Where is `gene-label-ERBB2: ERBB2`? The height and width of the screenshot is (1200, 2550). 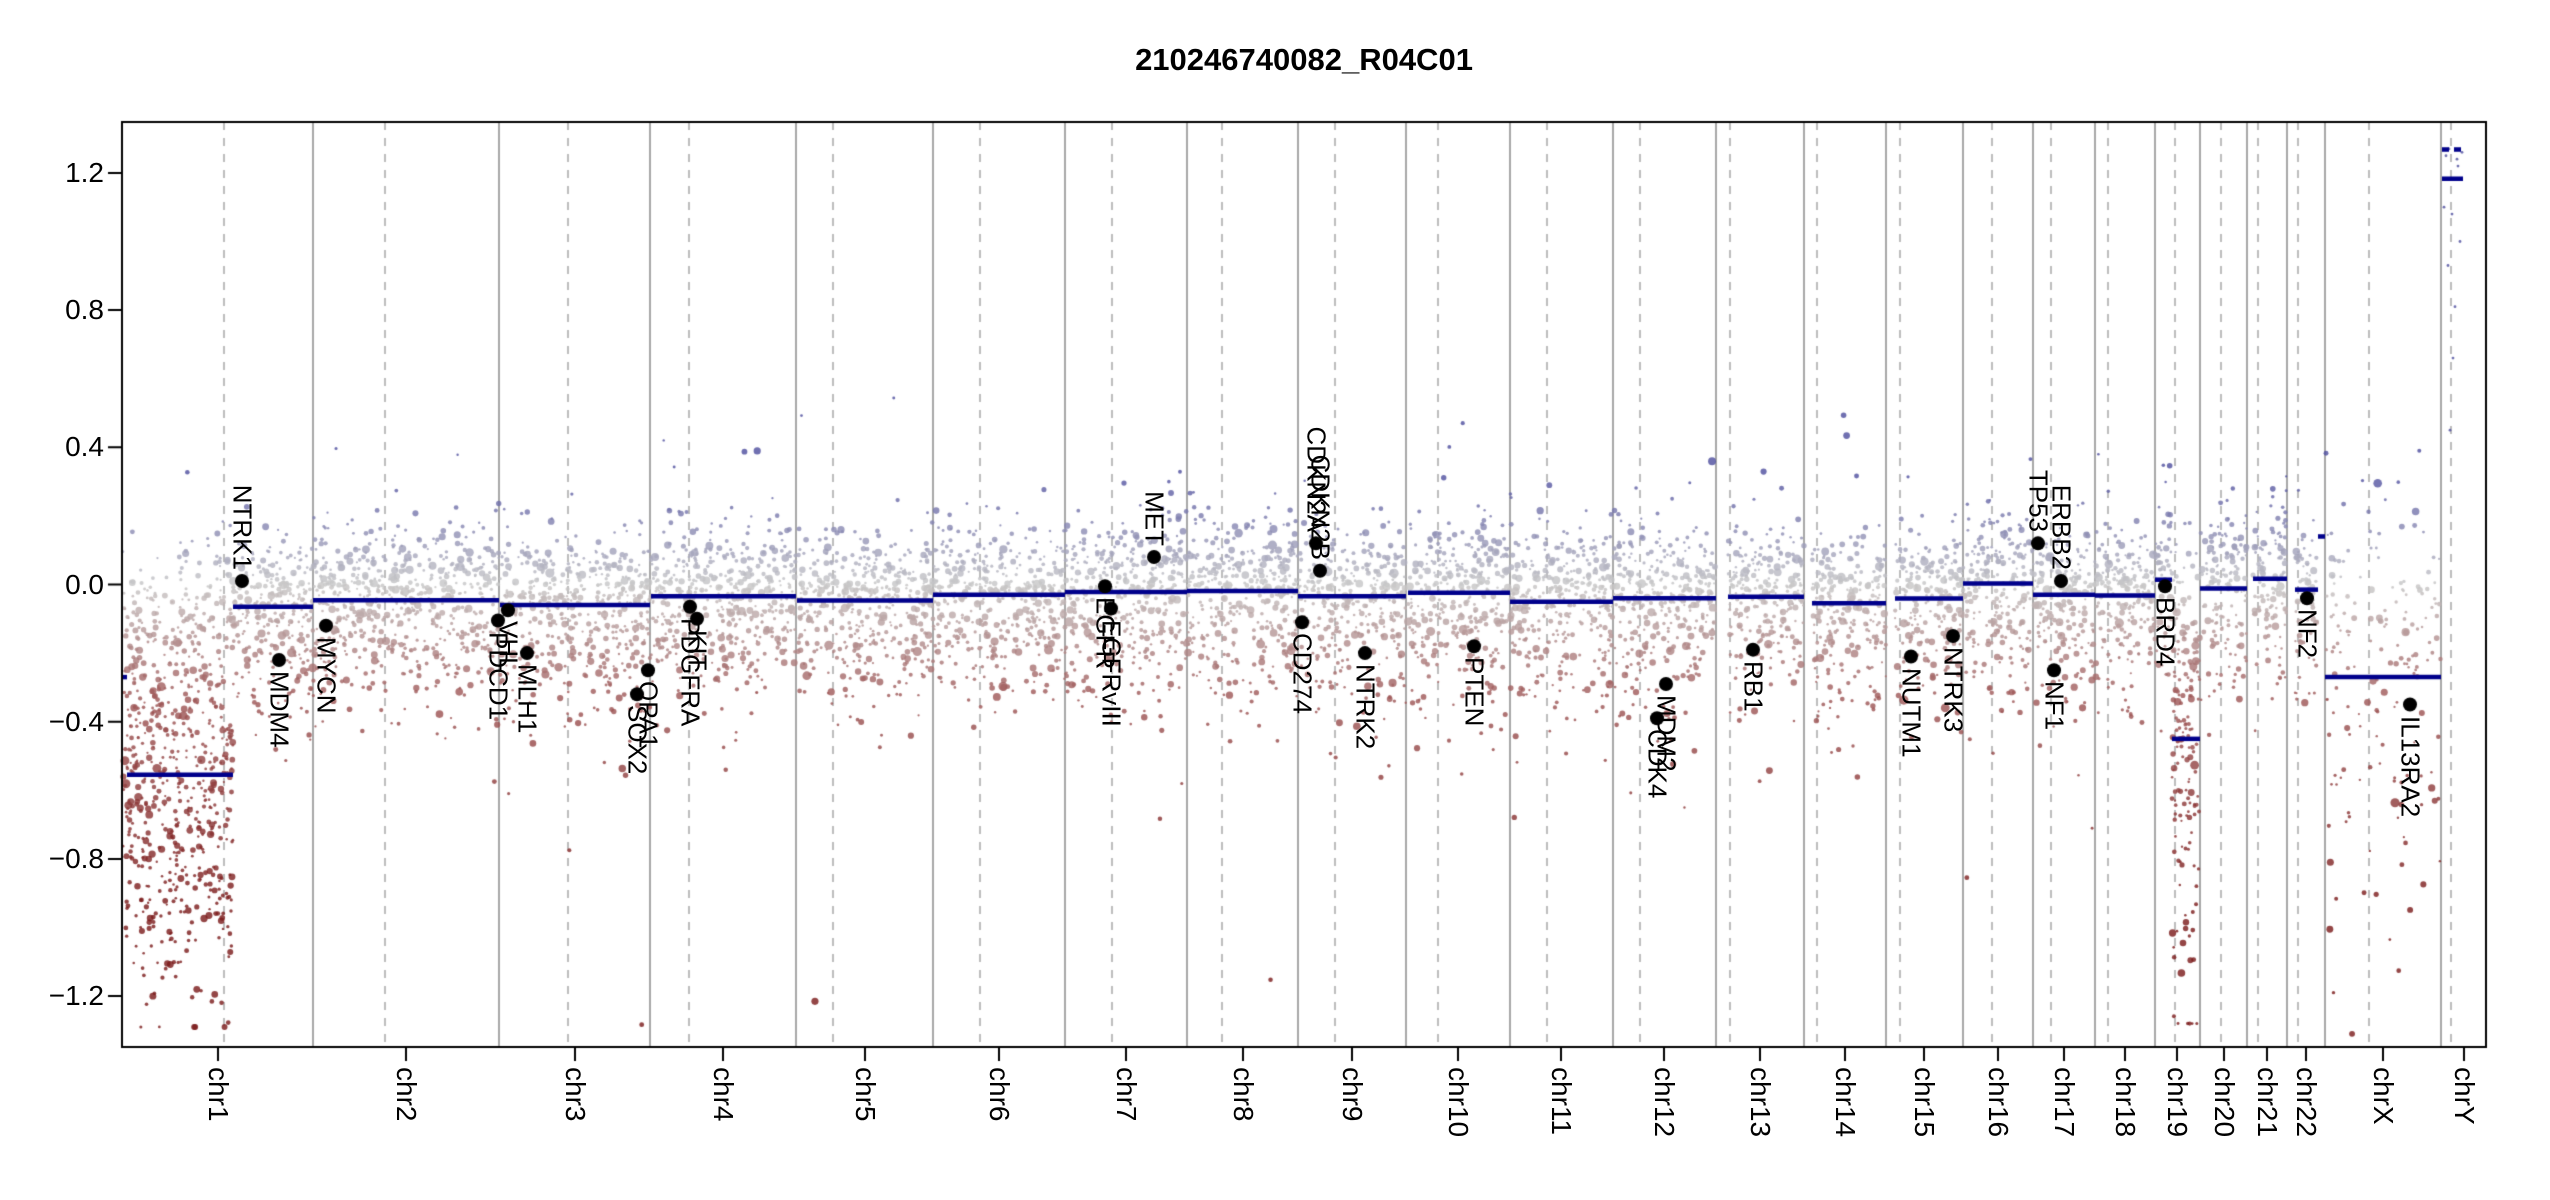
gene-label-ERBB2: ERBB2 is located at coordinates (2061, 527).